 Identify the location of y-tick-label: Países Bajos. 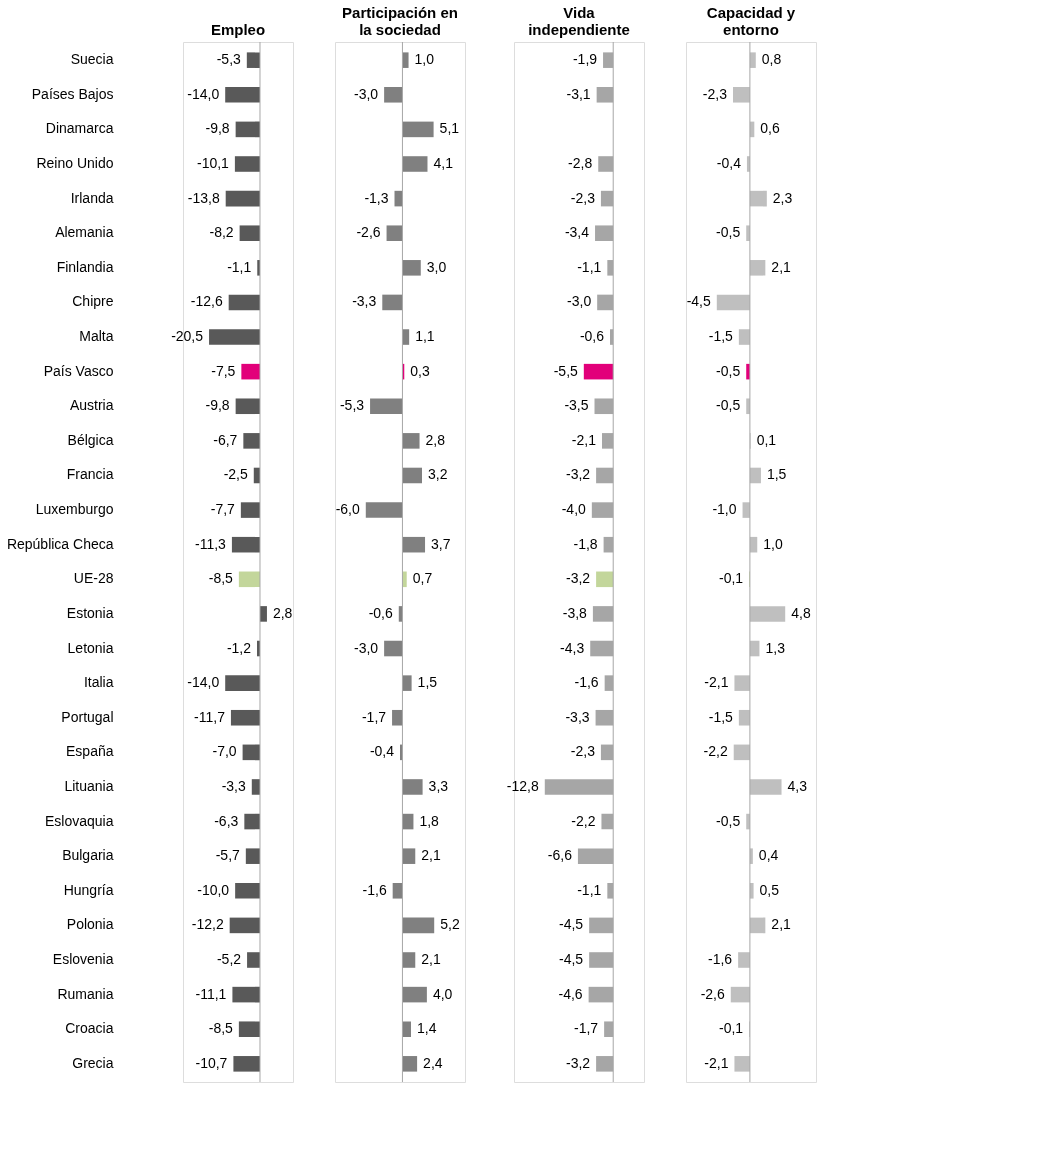
(72, 93).